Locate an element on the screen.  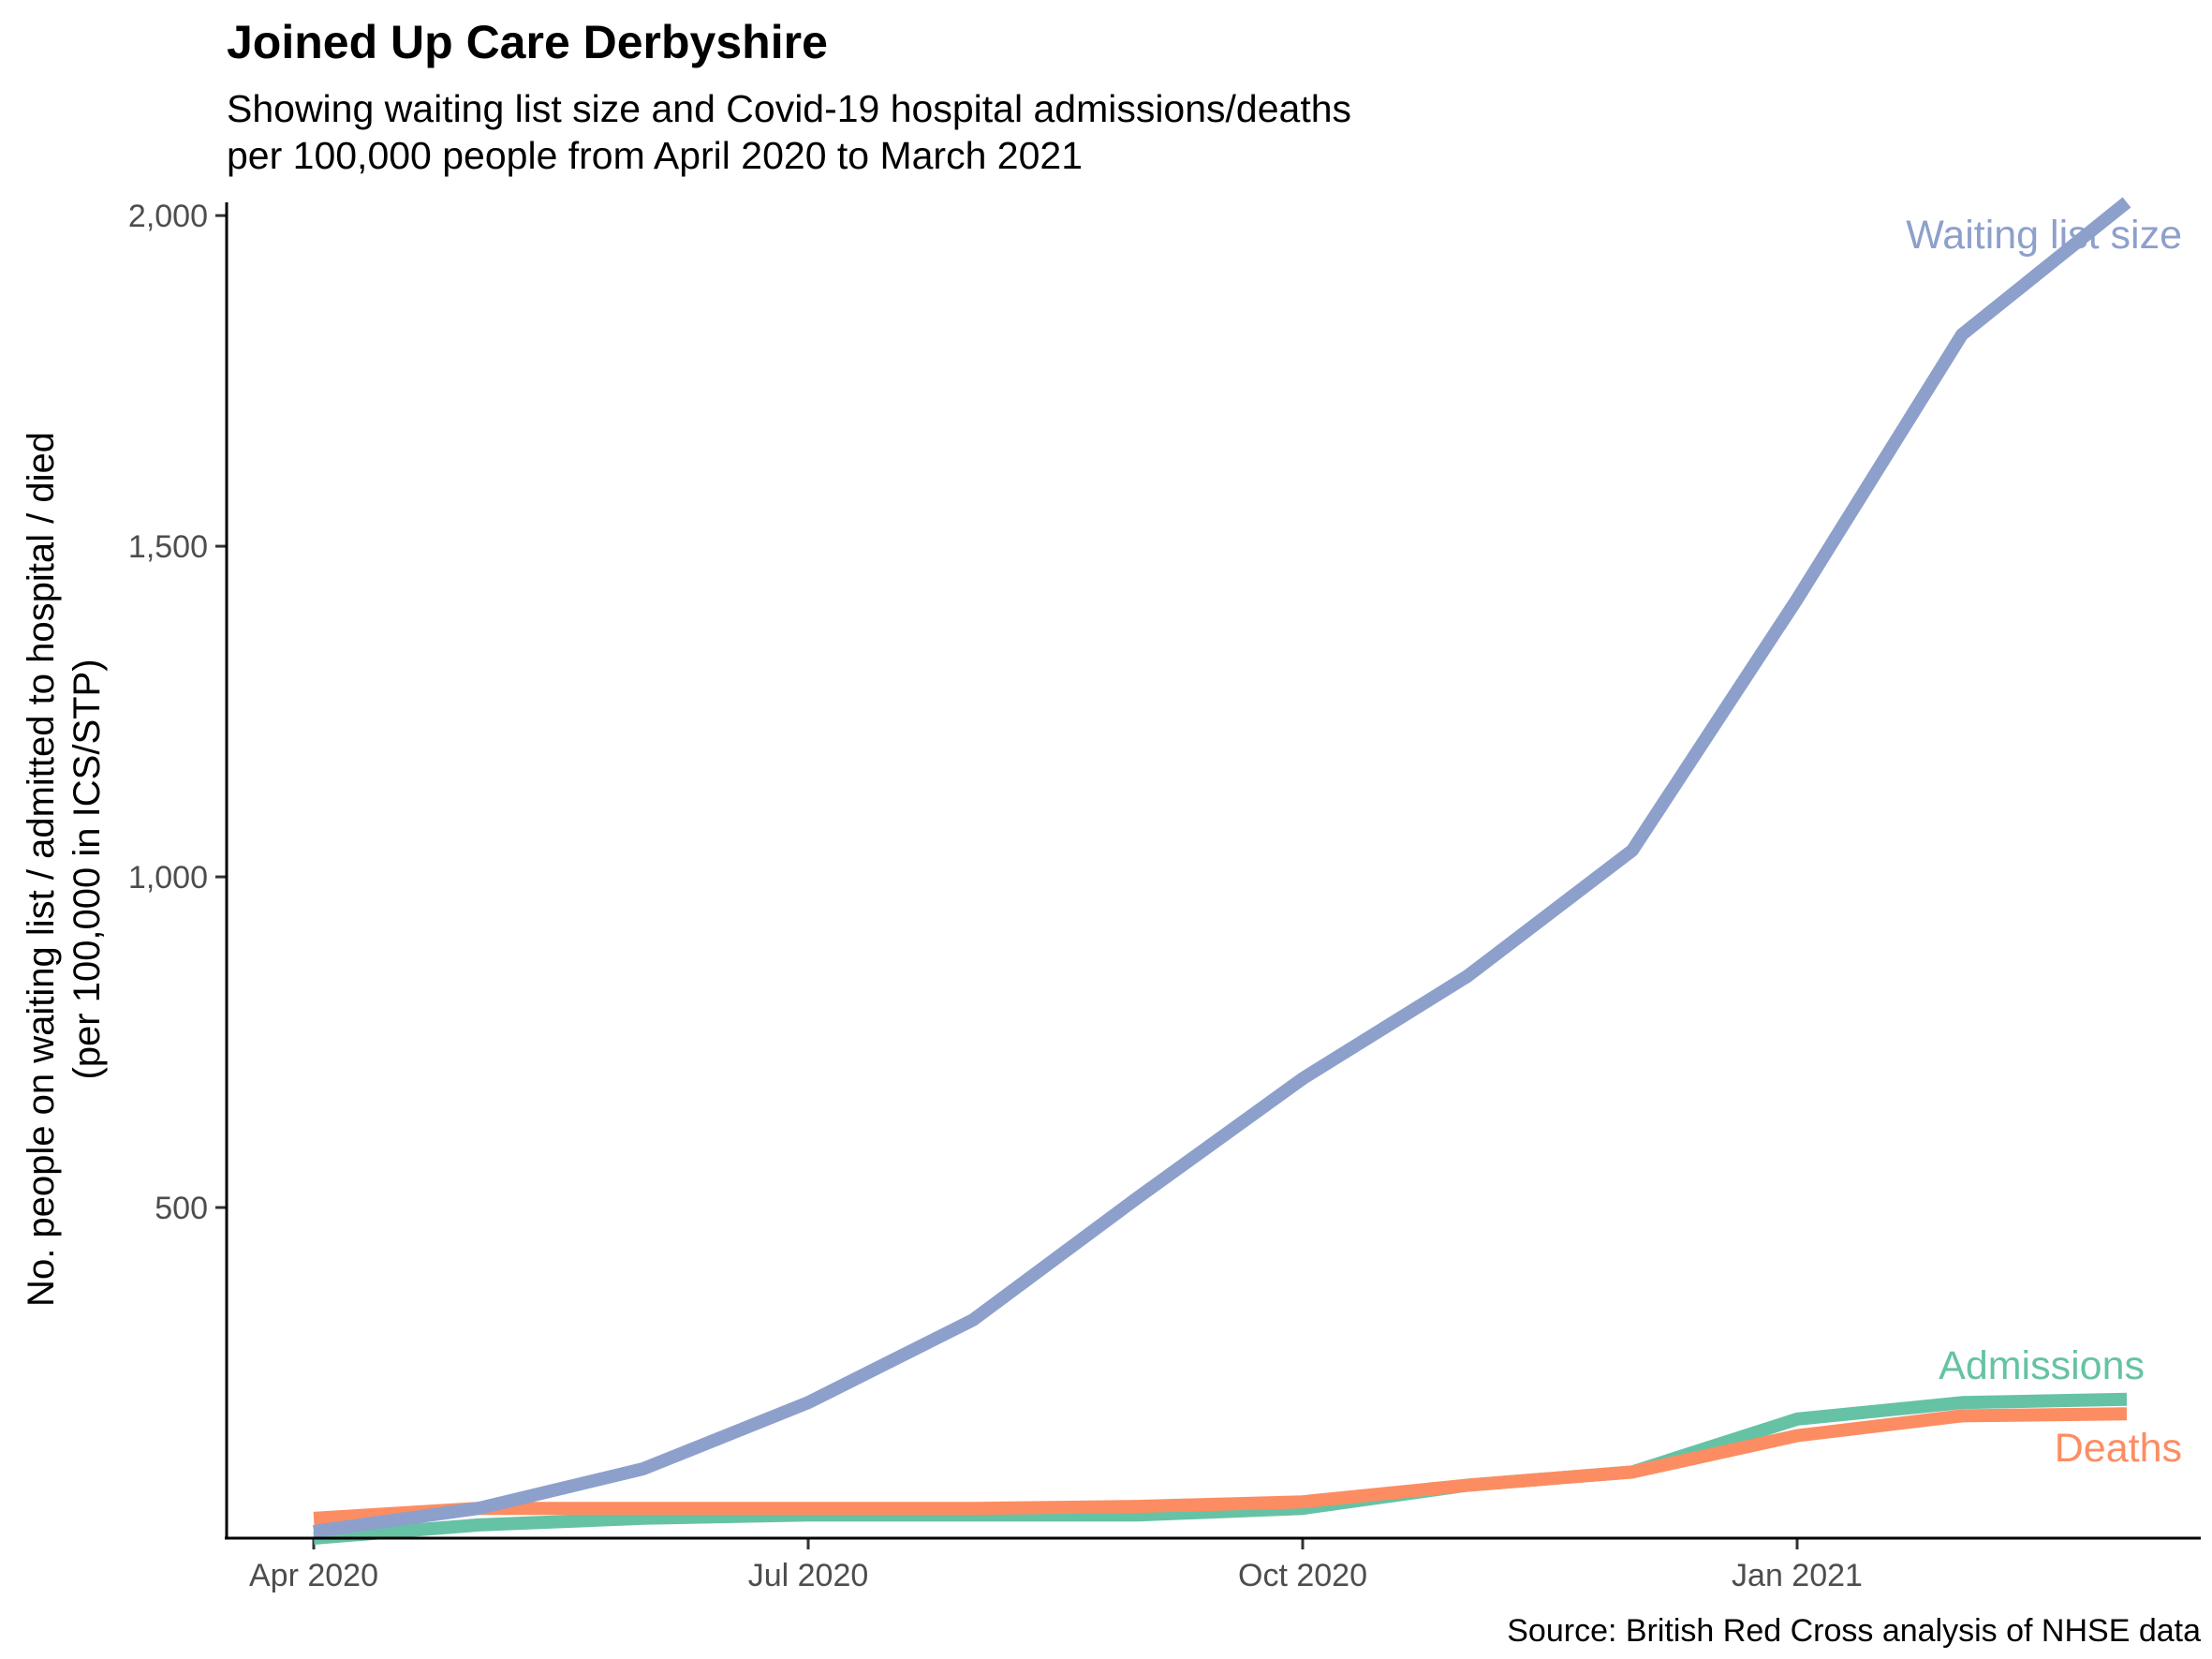
x-axis-ticks: Apr 2020 Jul 2020 Oct 2020 Jan 2021 is located at coordinates (1056, 1566).